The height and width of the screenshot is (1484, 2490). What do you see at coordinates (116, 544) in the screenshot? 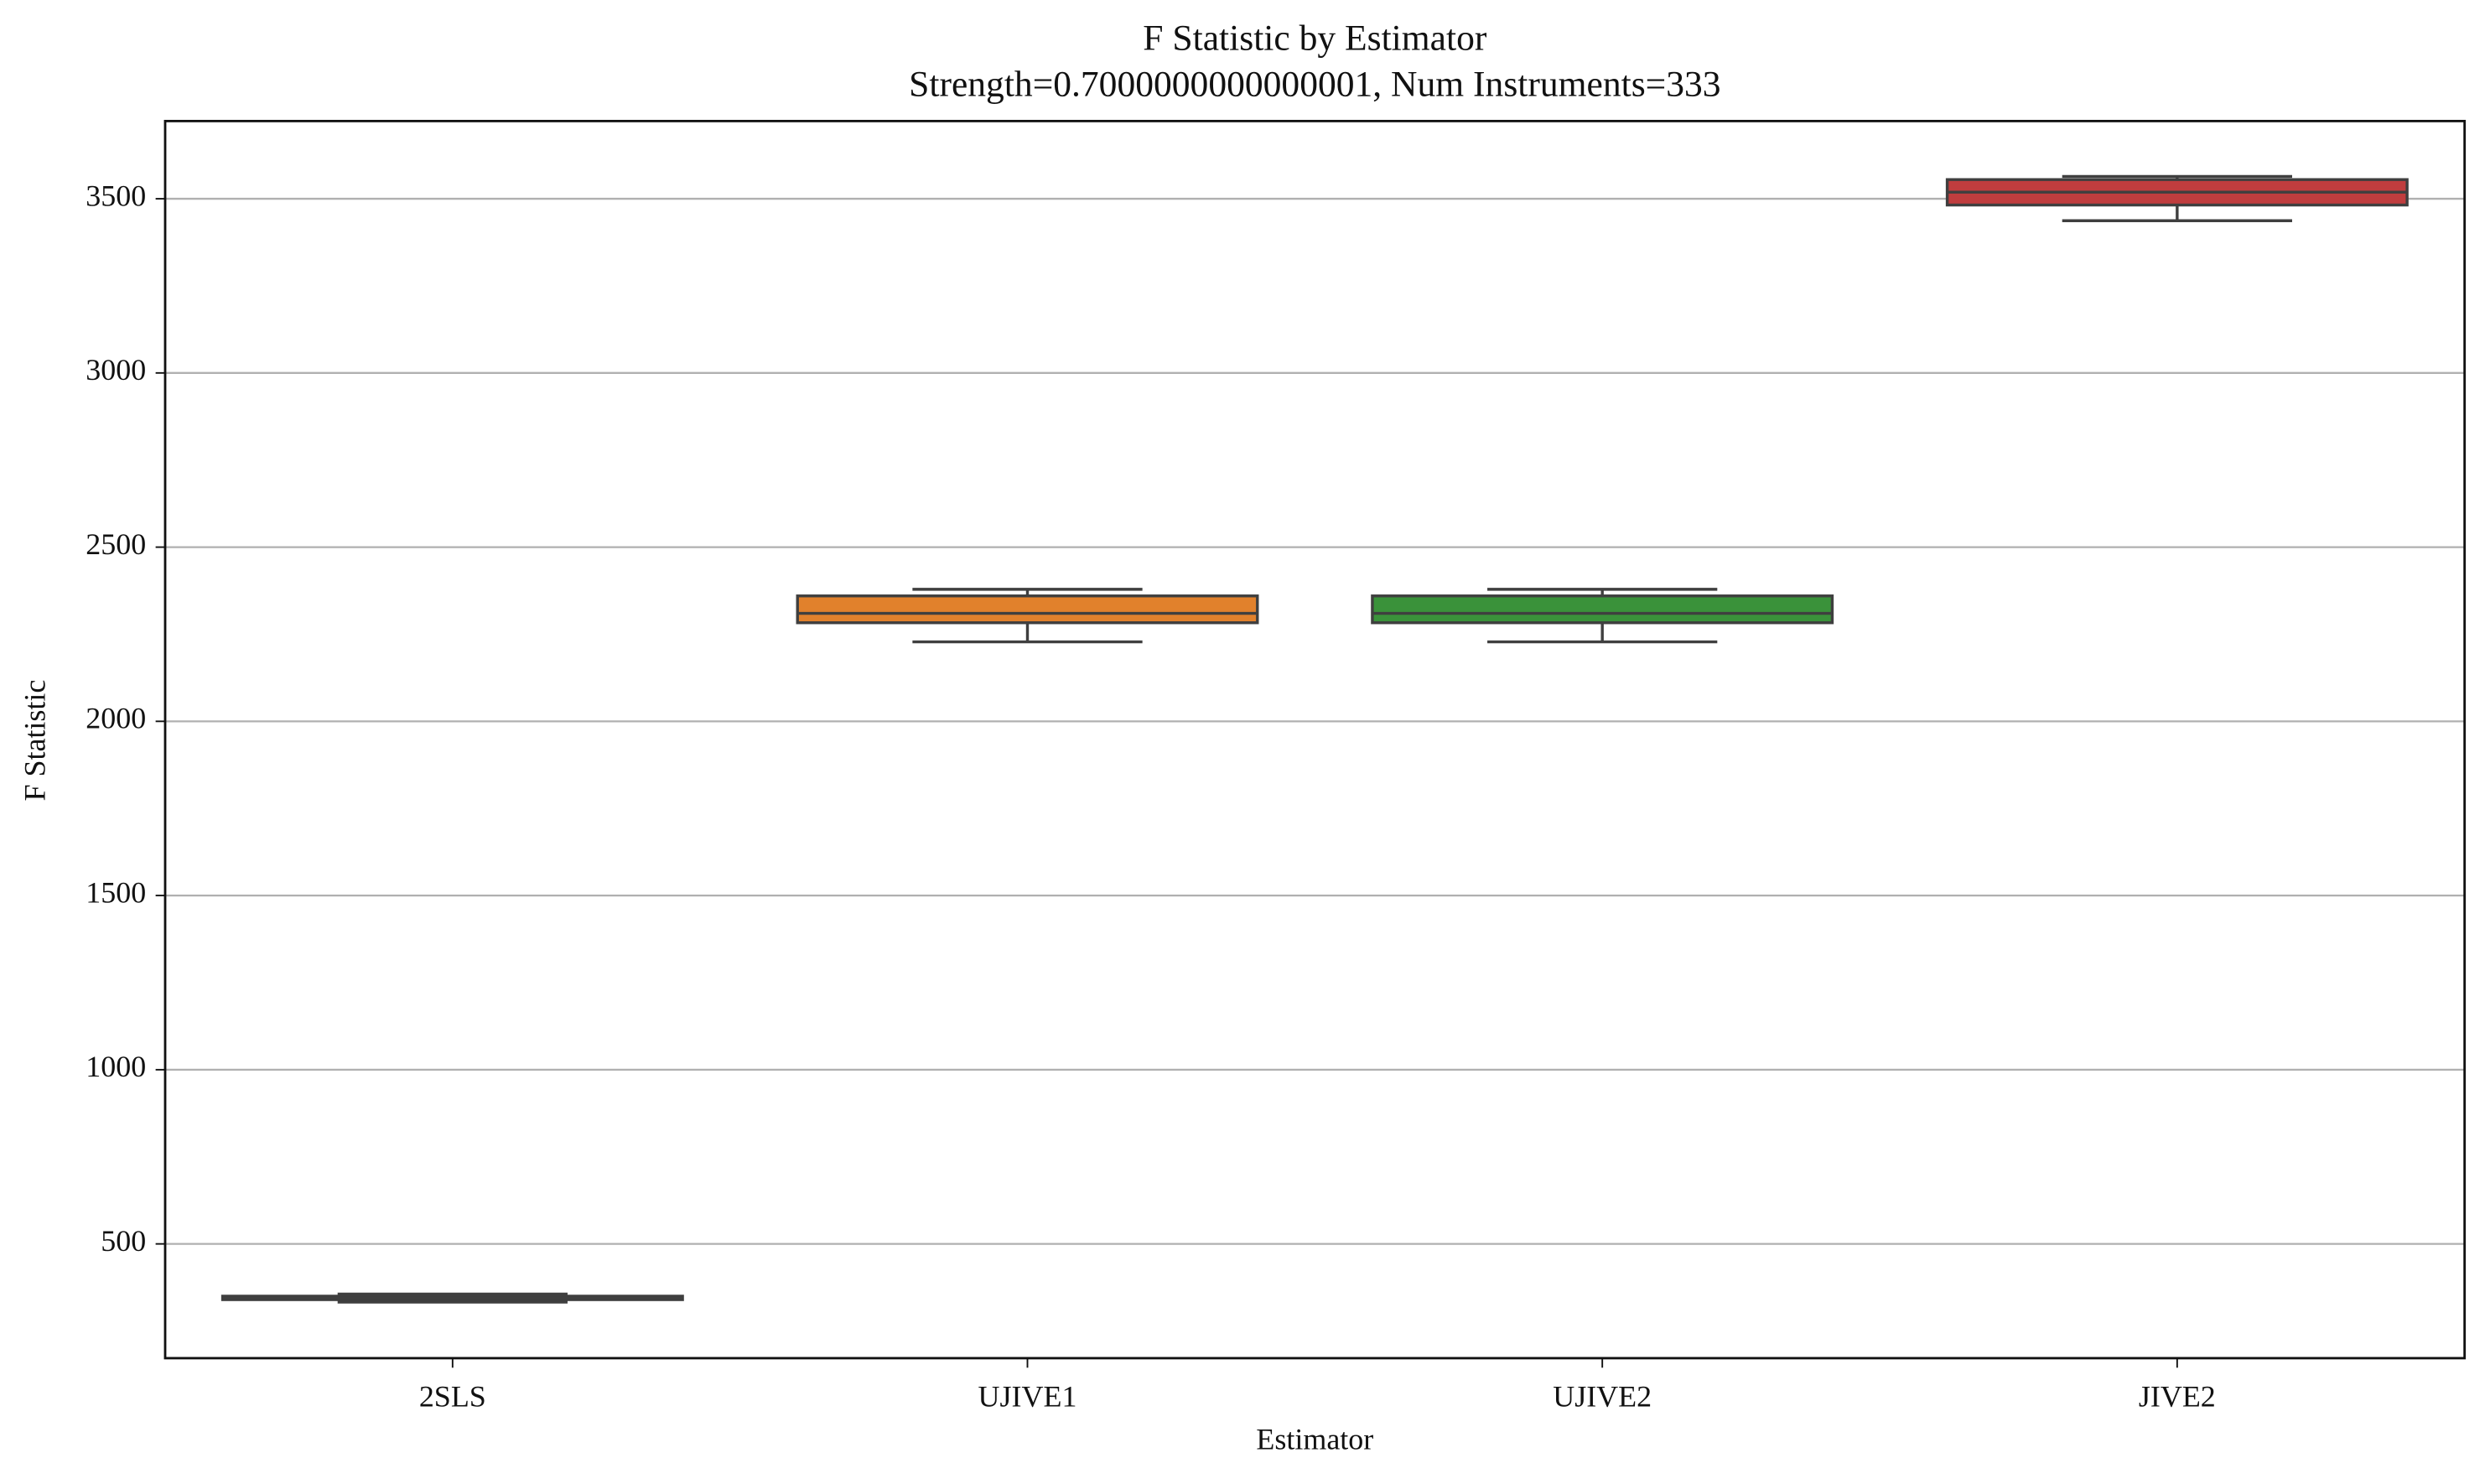
I see `y-tick-label: 2500` at bounding box center [116, 544].